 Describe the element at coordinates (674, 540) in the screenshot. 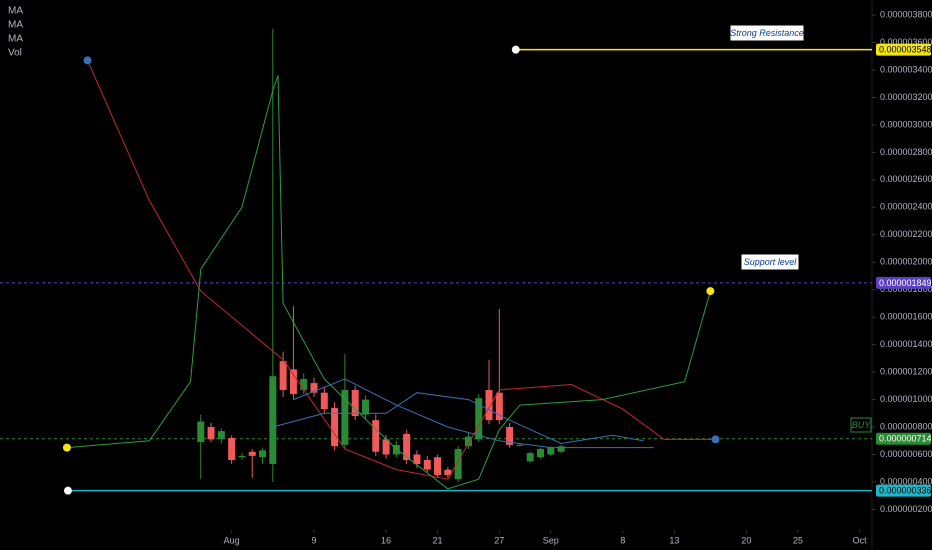

I see `x-tick-label: 13` at that location.